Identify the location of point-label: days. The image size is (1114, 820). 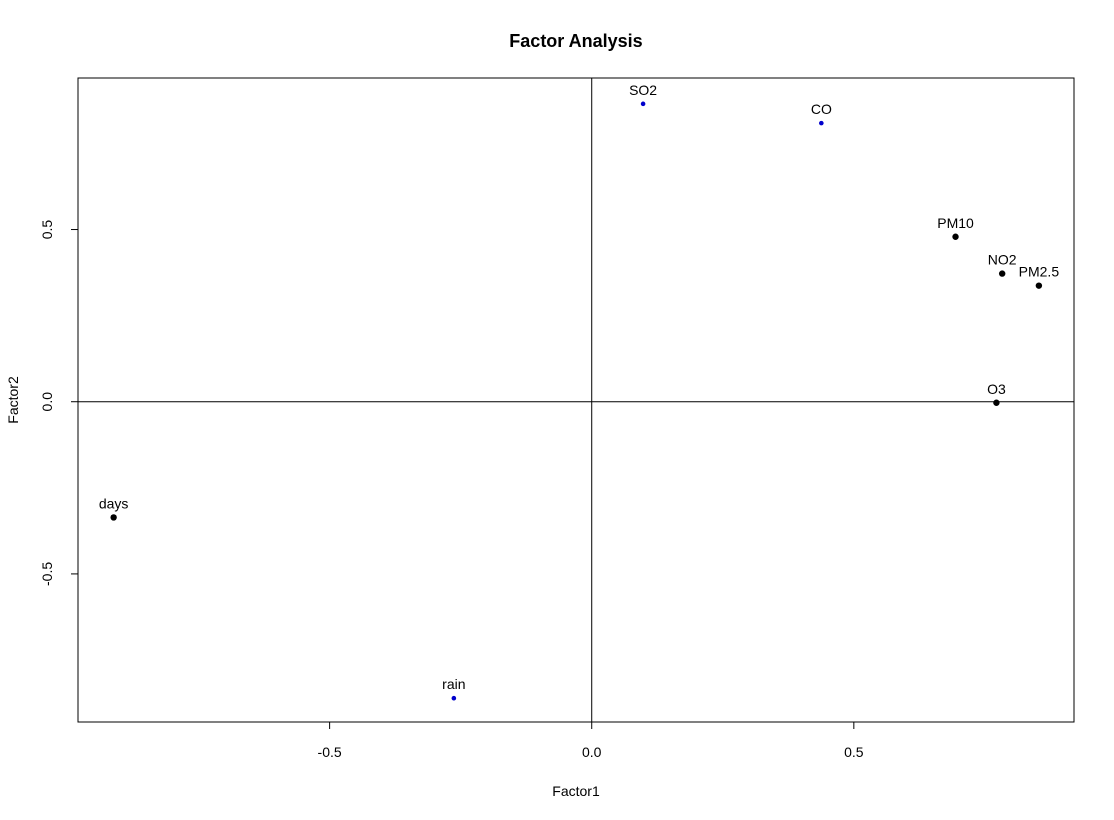
(114, 503).